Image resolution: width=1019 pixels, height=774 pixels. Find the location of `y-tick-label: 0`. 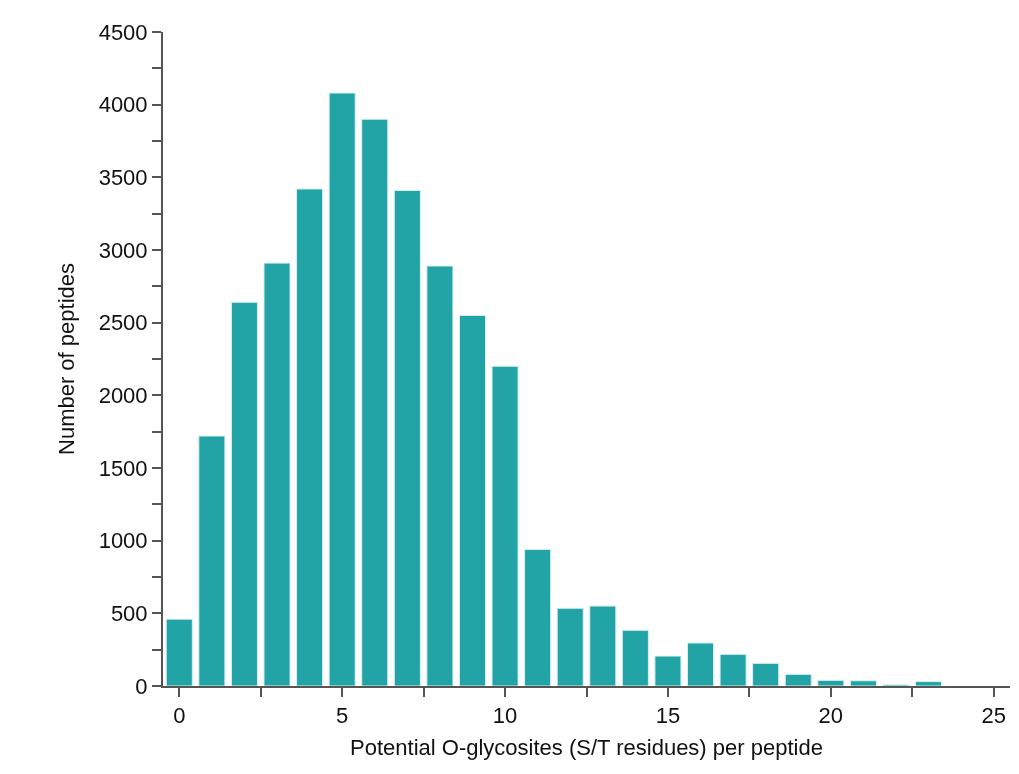

y-tick-label: 0 is located at coordinates (141, 686).